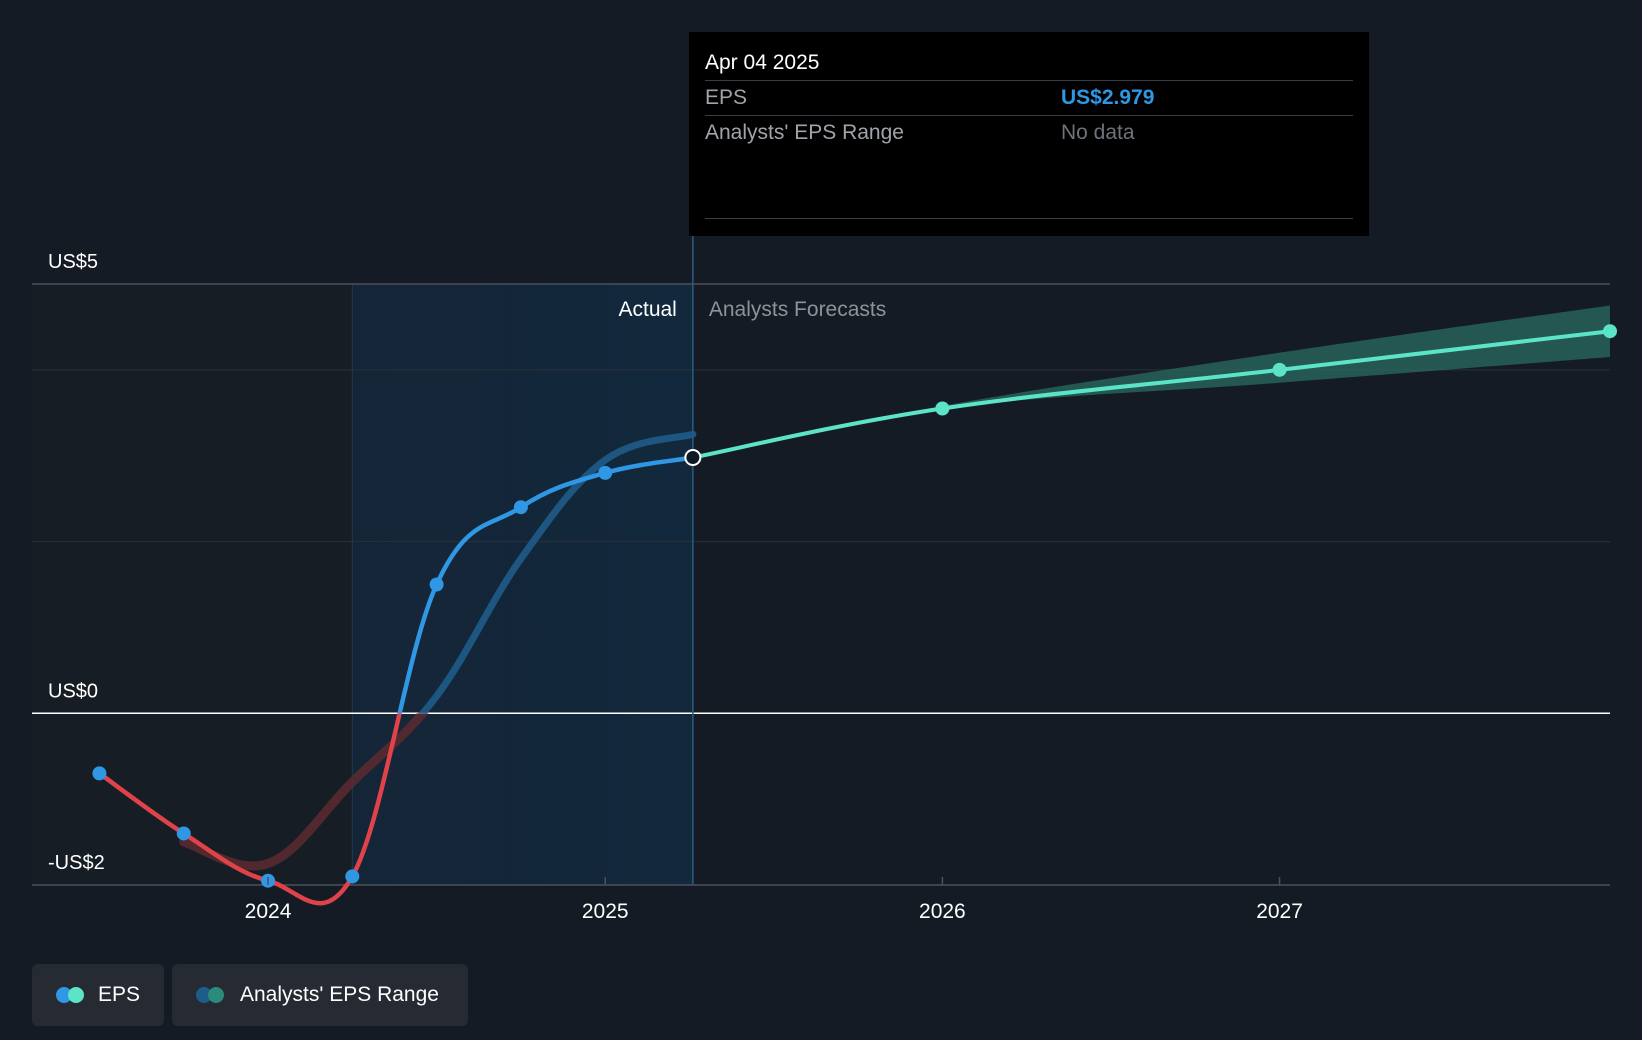 The height and width of the screenshot is (1040, 1642). I want to click on y-axis-ticks: US$5 US$0 -US$2, so click(76, 562).